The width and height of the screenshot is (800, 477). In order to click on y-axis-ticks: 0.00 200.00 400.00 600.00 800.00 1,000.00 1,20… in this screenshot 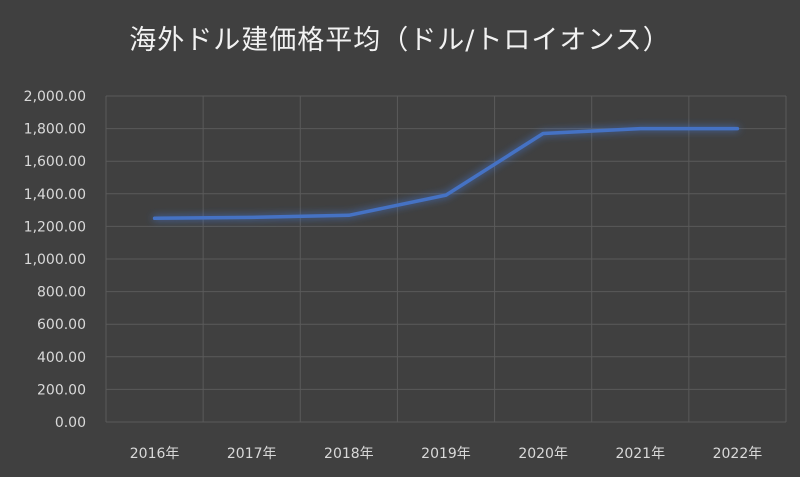, I will do `click(55, 260)`.